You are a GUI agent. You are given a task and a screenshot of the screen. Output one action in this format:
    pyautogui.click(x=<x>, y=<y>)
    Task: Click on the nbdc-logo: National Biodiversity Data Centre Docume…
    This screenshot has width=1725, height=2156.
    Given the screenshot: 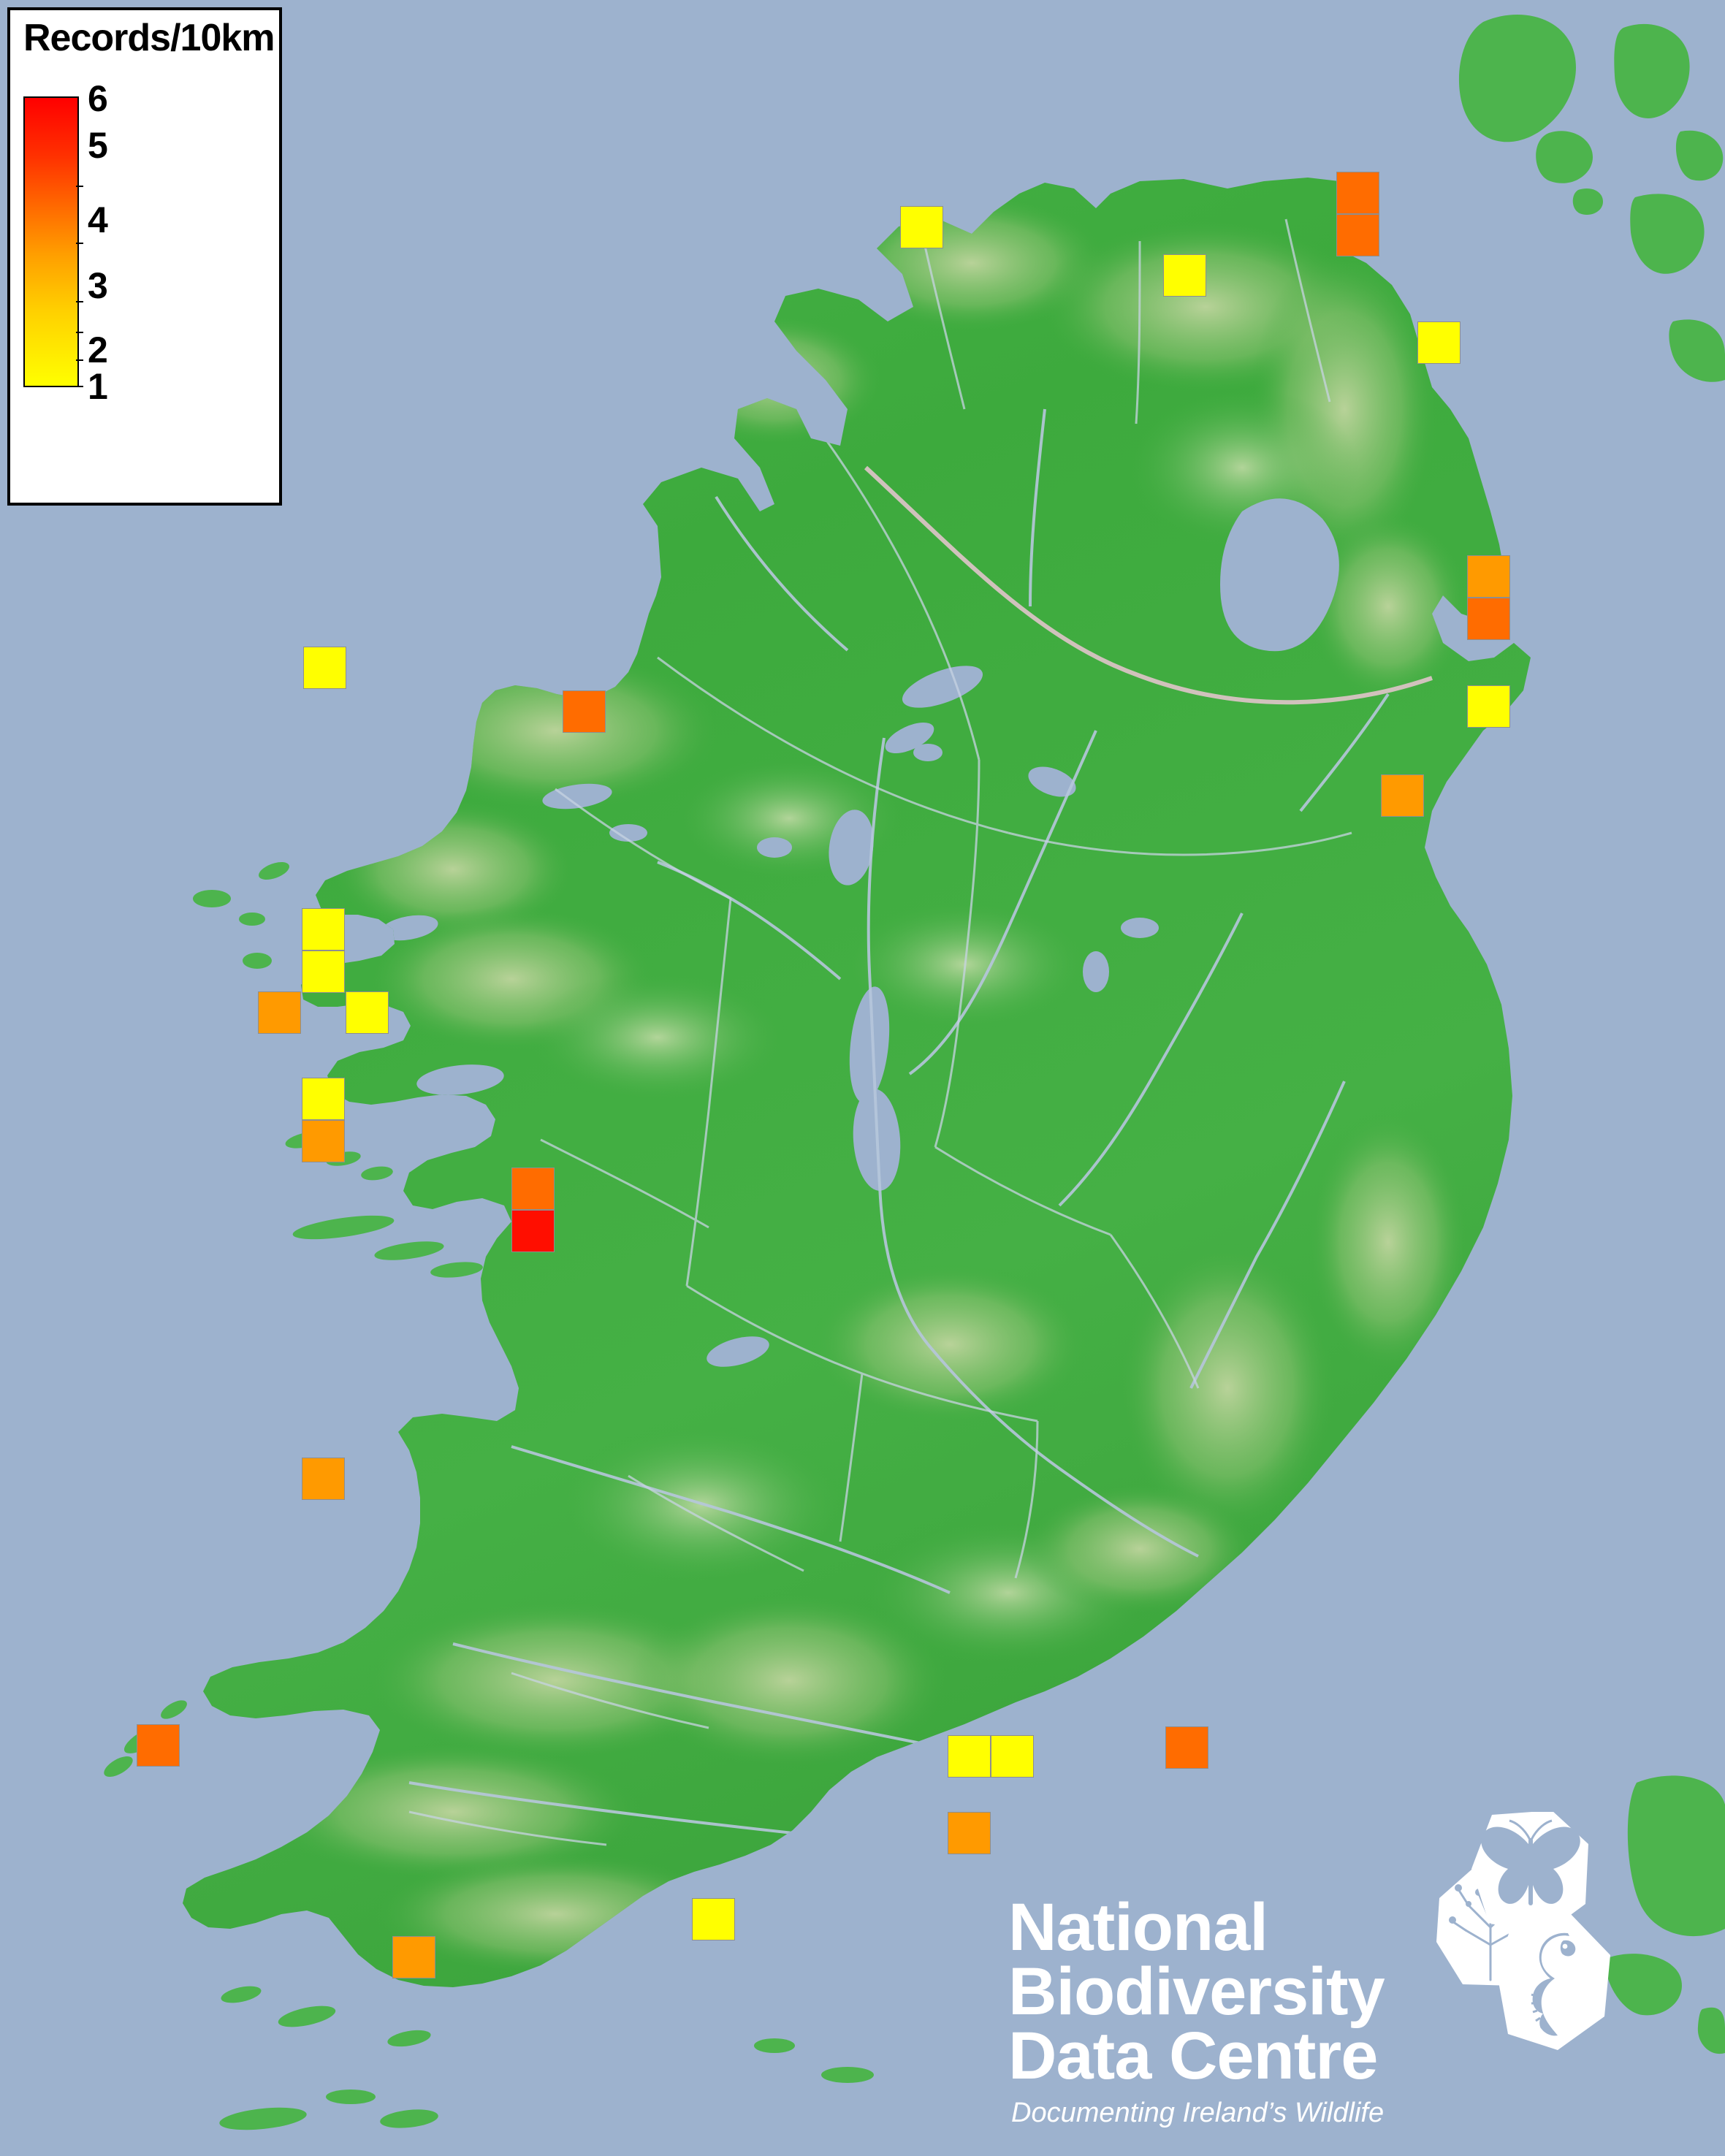 What is the action you would take?
    pyautogui.click(x=1359, y=1975)
    